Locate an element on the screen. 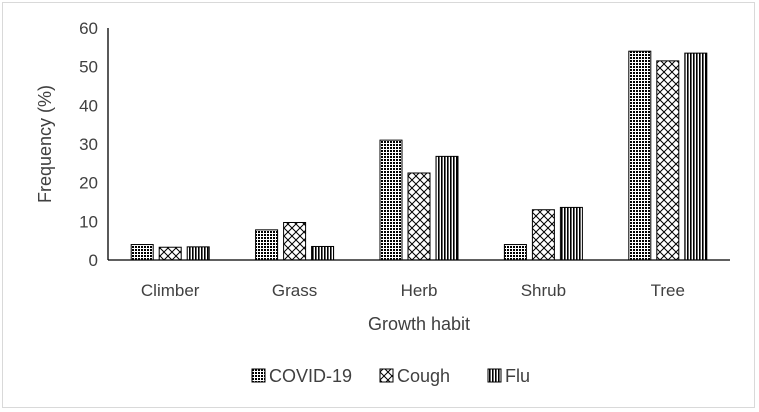 This screenshot has width=759, height=412. bar-flu-tree is located at coordinates (696, 156).